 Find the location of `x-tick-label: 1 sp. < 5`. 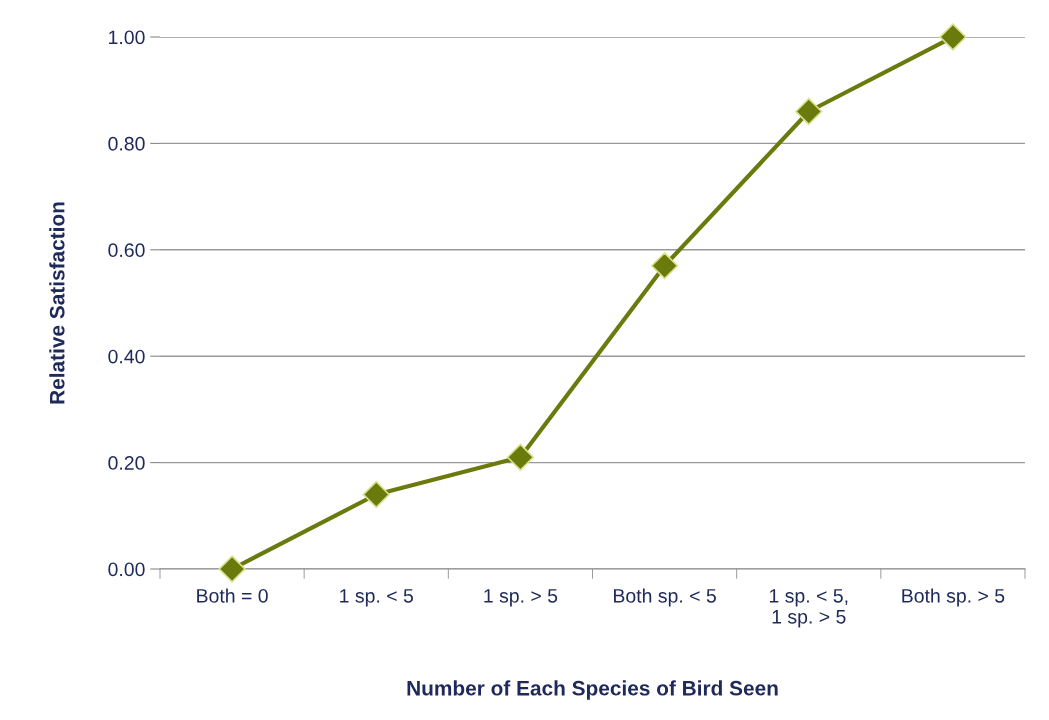

x-tick-label: 1 sp. < 5 is located at coordinates (376, 598).